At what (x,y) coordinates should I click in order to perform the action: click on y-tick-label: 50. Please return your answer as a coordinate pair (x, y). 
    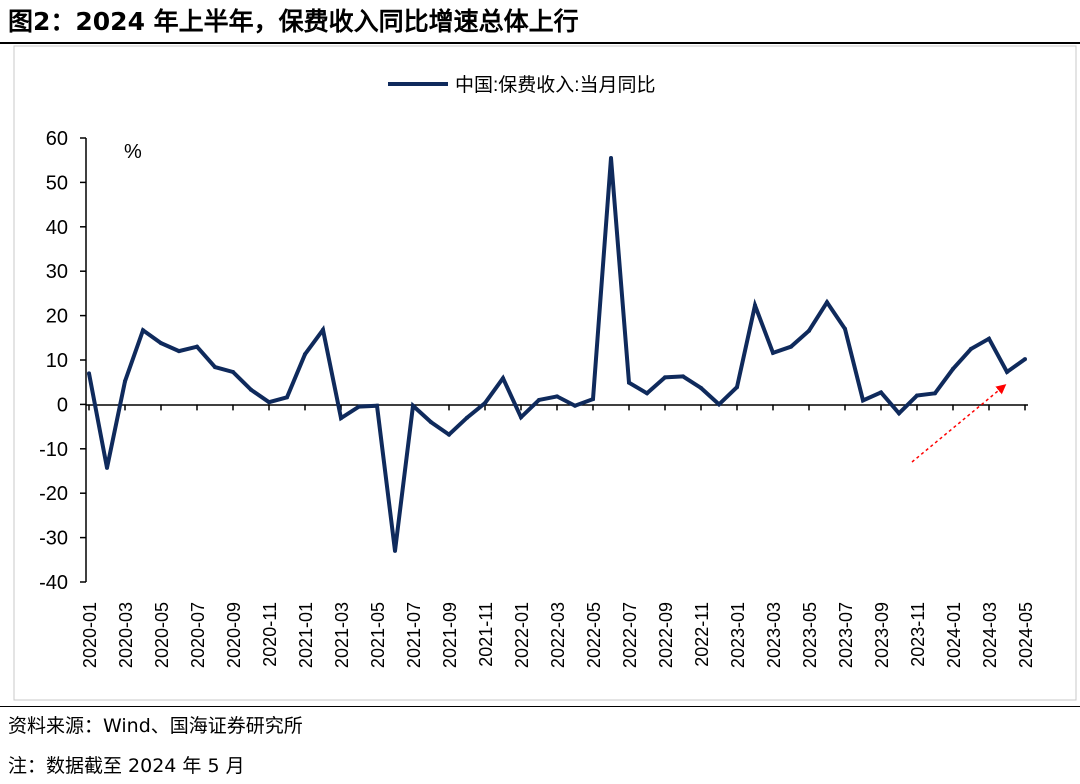
    Looking at the image, I should click on (57, 183).